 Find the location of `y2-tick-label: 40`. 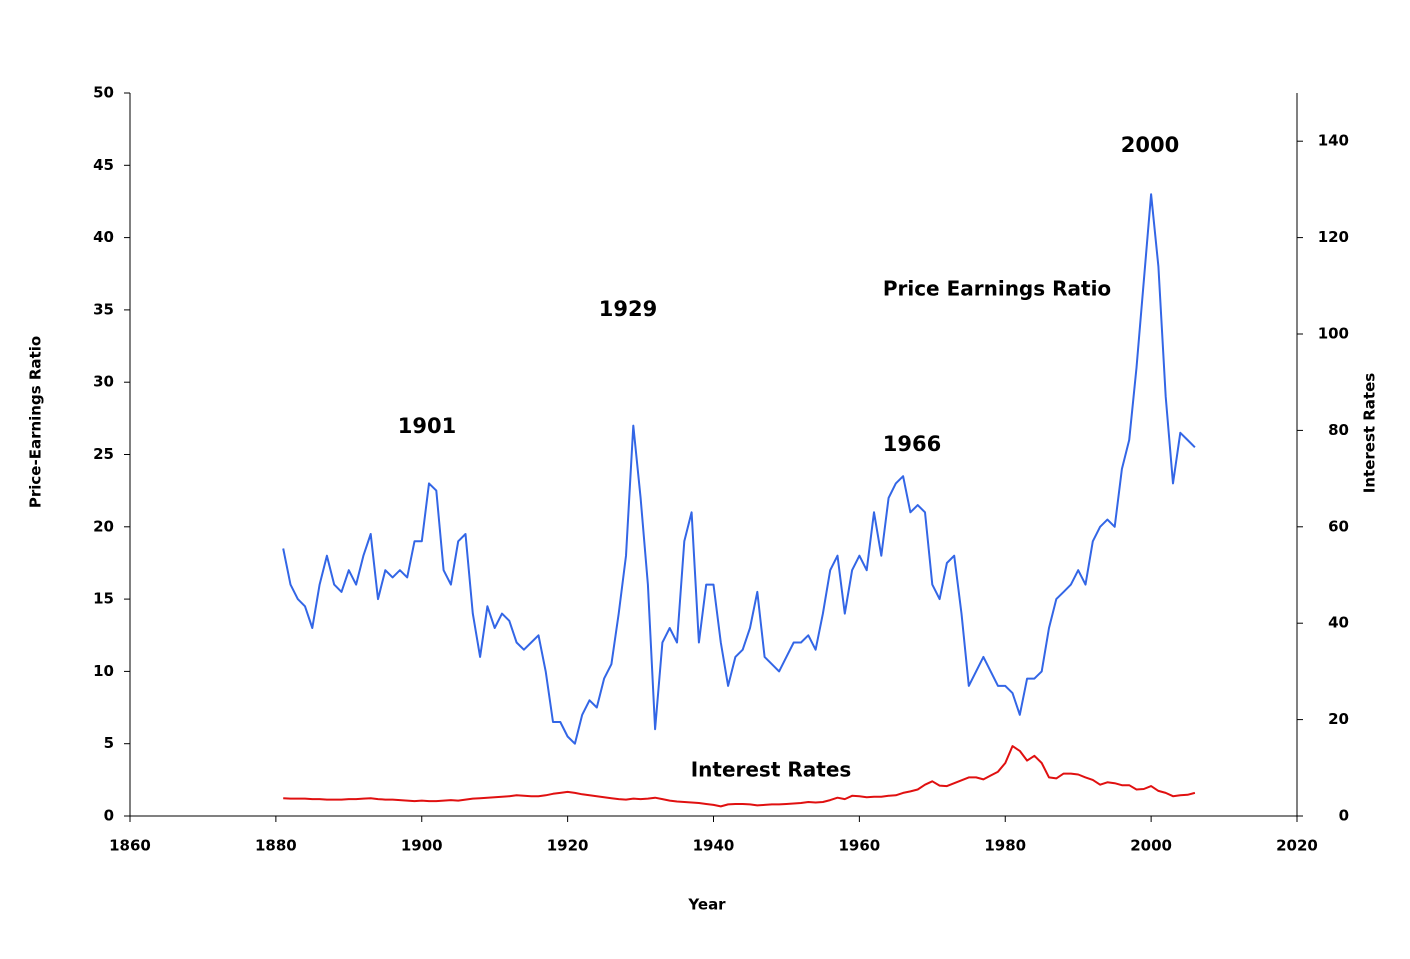

y2-tick-label: 40 is located at coordinates (1338, 623).